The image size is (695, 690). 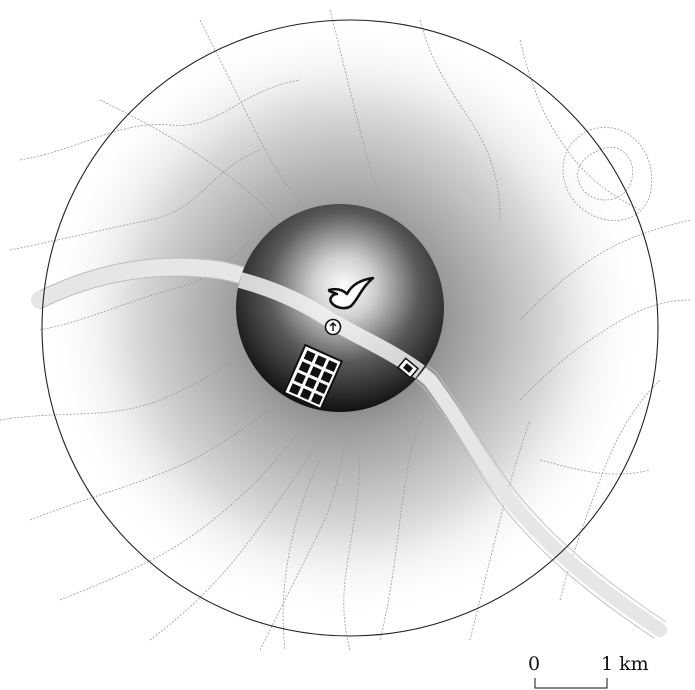 What do you see at coordinates (333, 327) in the screenshot?
I see `arrow-up-circle-icon` at bounding box center [333, 327].